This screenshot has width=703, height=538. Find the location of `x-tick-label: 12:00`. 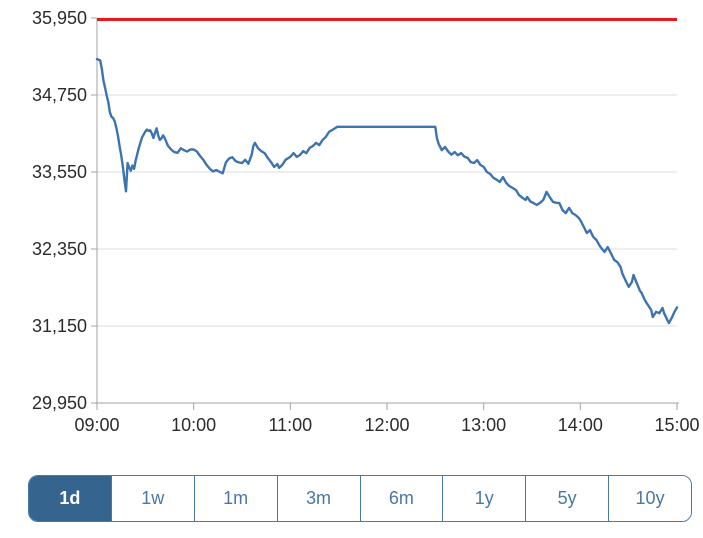

x-tick-label: 12:00 is located at coordinates (386, 425).